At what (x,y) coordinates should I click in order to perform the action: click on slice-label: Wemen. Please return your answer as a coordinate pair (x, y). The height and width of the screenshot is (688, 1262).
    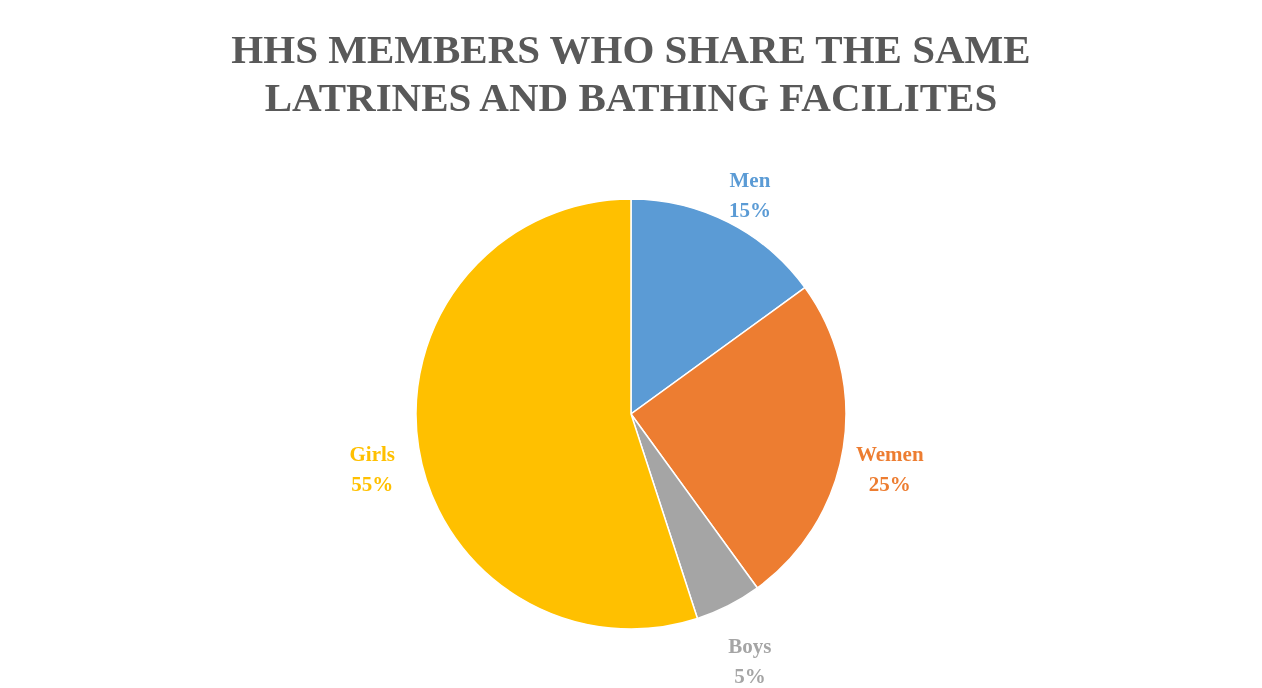
    Looking at the image, I should click on (889, 453).